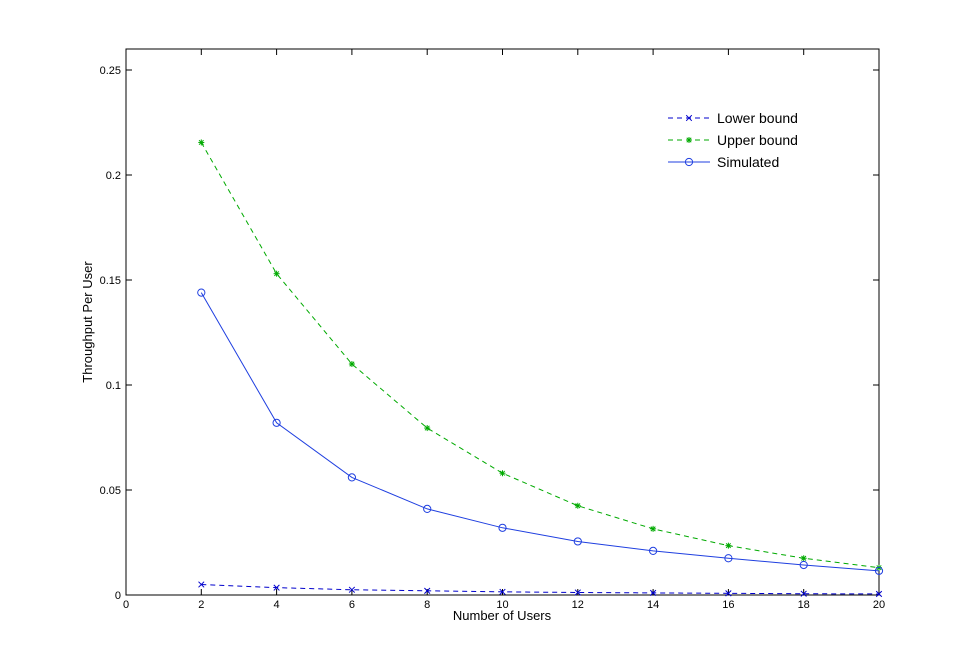  I want to click on legend-item: Upper bound, so click(733, 140).